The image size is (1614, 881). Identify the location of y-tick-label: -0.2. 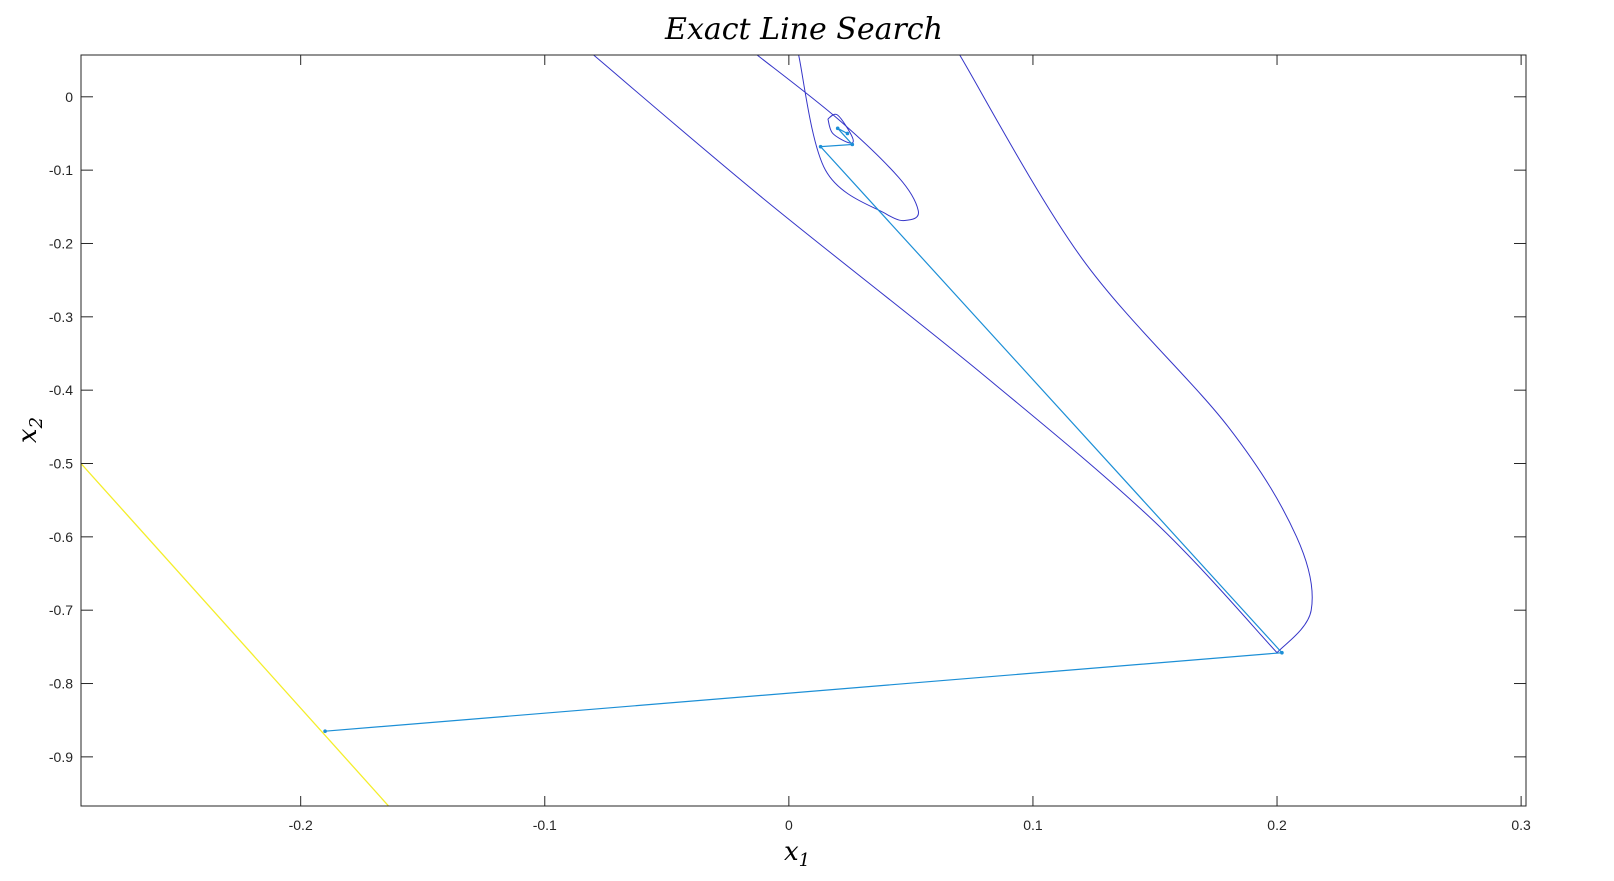
(61, 243).